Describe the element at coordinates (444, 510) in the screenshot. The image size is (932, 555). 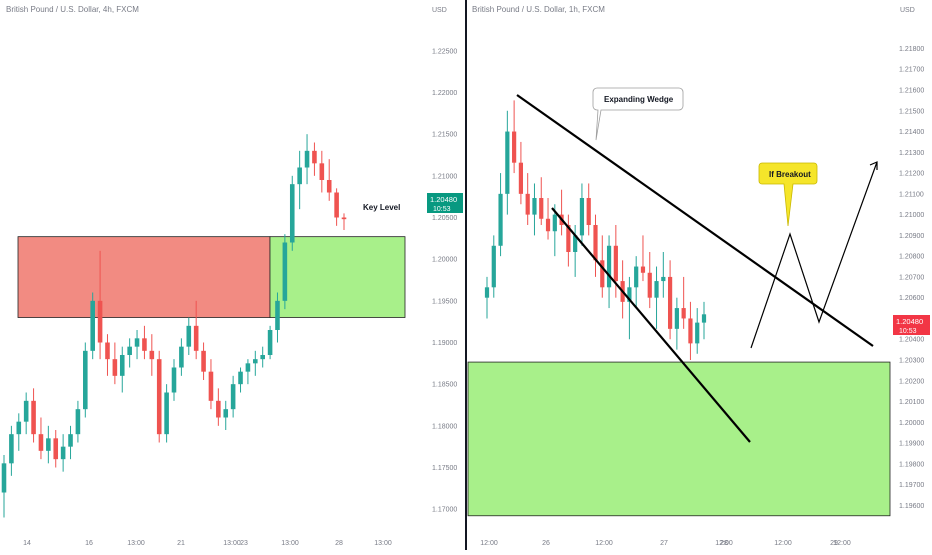
I see `left-y-tick-label: 1.17000` at that location.